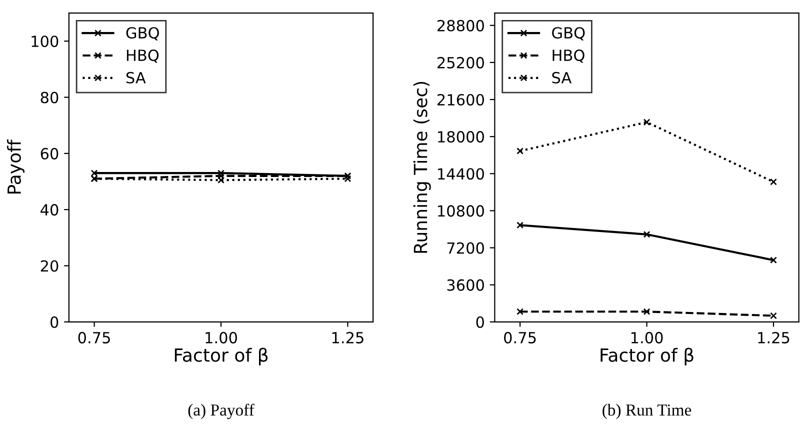 This screenshot has width=811, height=435. What do you see at coordinates (221, 412) in the screenshot?
I see `text: (a) Payoff` at bounding box center [221, 412].